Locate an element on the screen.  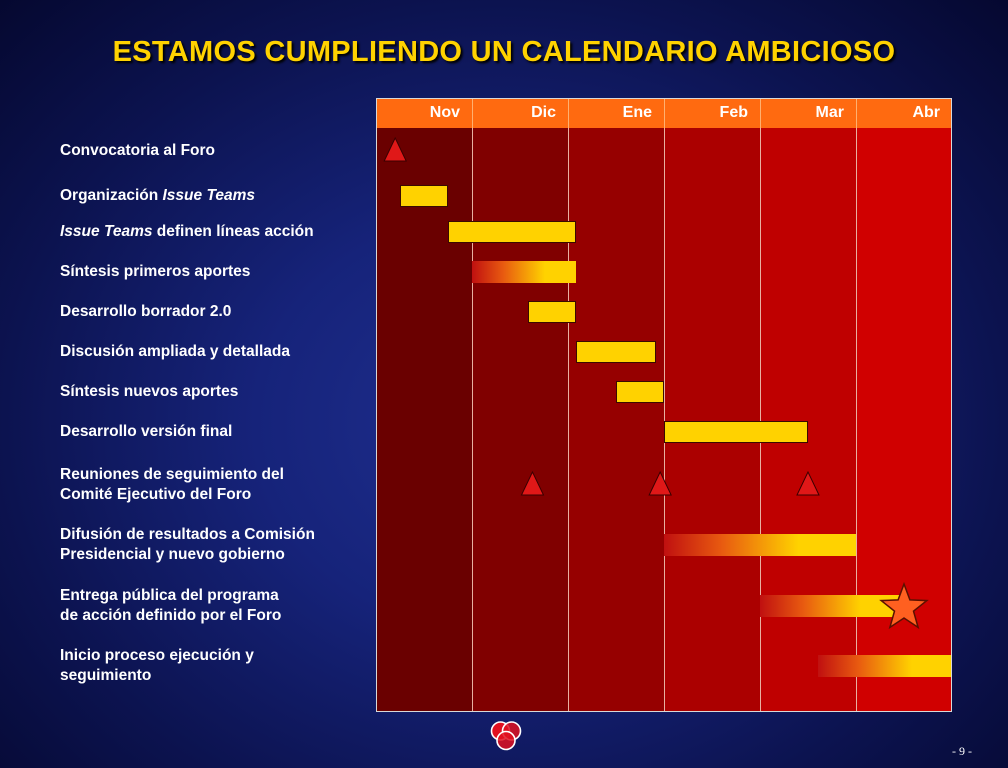
task-label: Organización Issue Teams is located at coordinates (157, 196).